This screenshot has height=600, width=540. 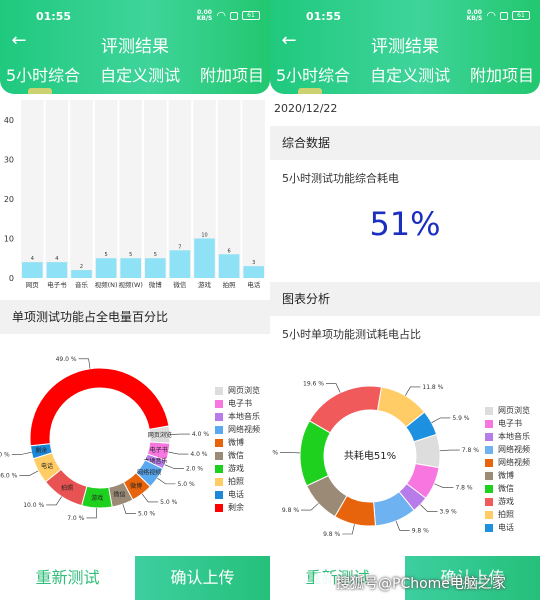 What do you see at coordinates (130, 284) in the screenshot?
I see `x-tick-label: 视频(W)` at bounding box center [130, 284].